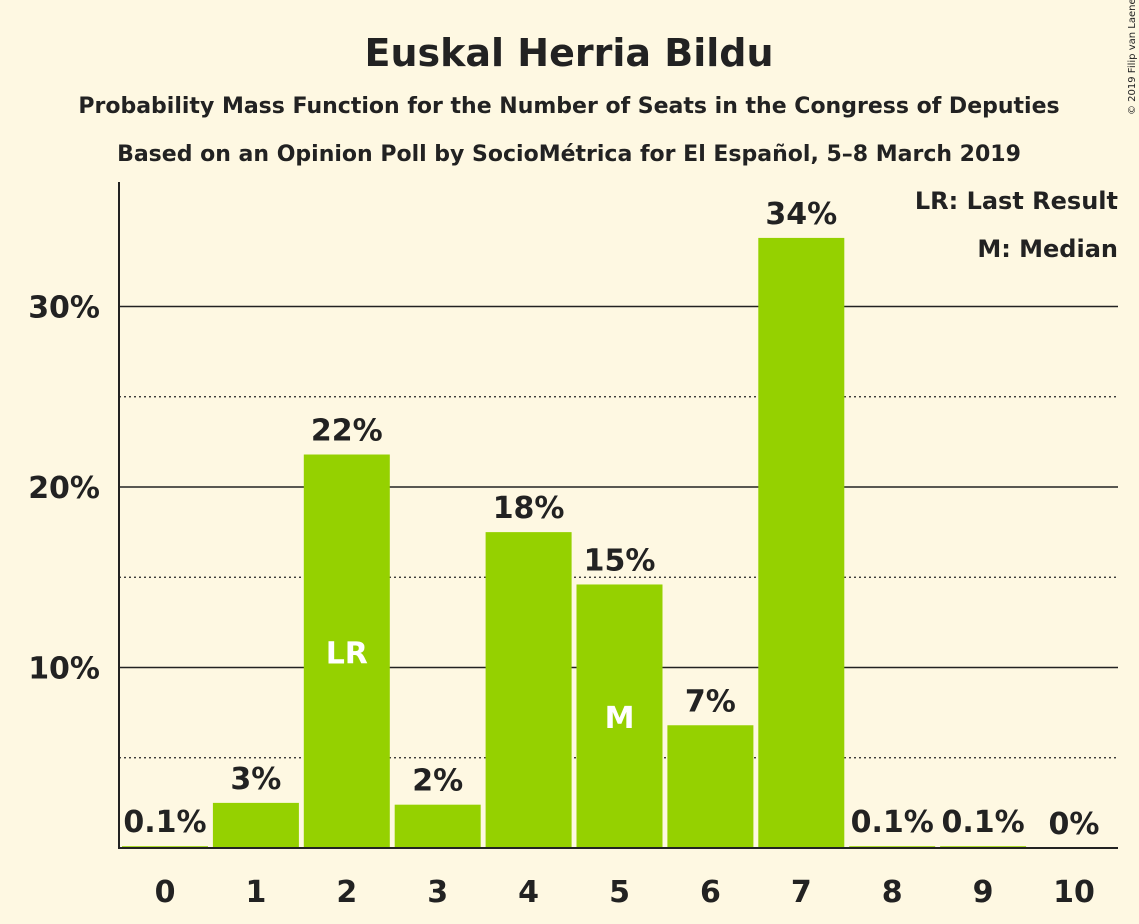 This screenshot has height=924, width=1139. I want to click on y-tick-label: 10%, so click(64, 669).